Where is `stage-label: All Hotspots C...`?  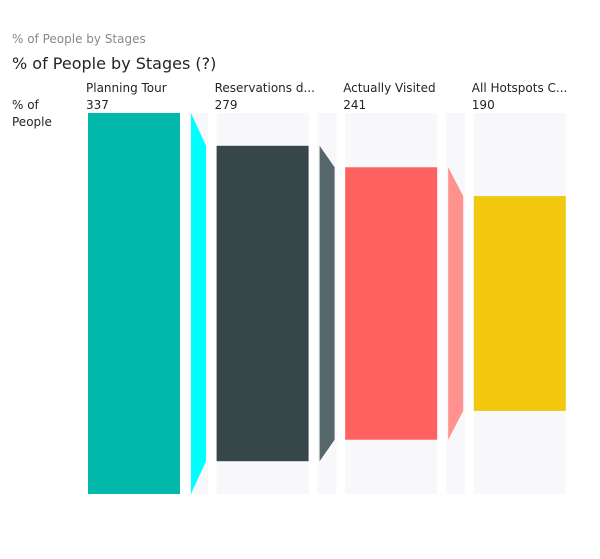
stage-label: All Hotspots C... is located at coordinates (520, 88).